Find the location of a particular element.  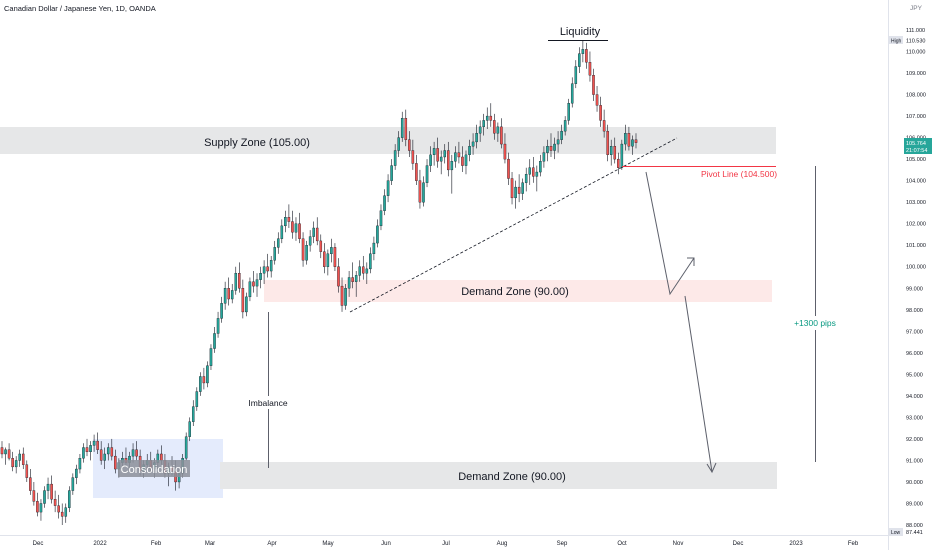

time-tick-label: Mar is located at coordinates (210, 544).